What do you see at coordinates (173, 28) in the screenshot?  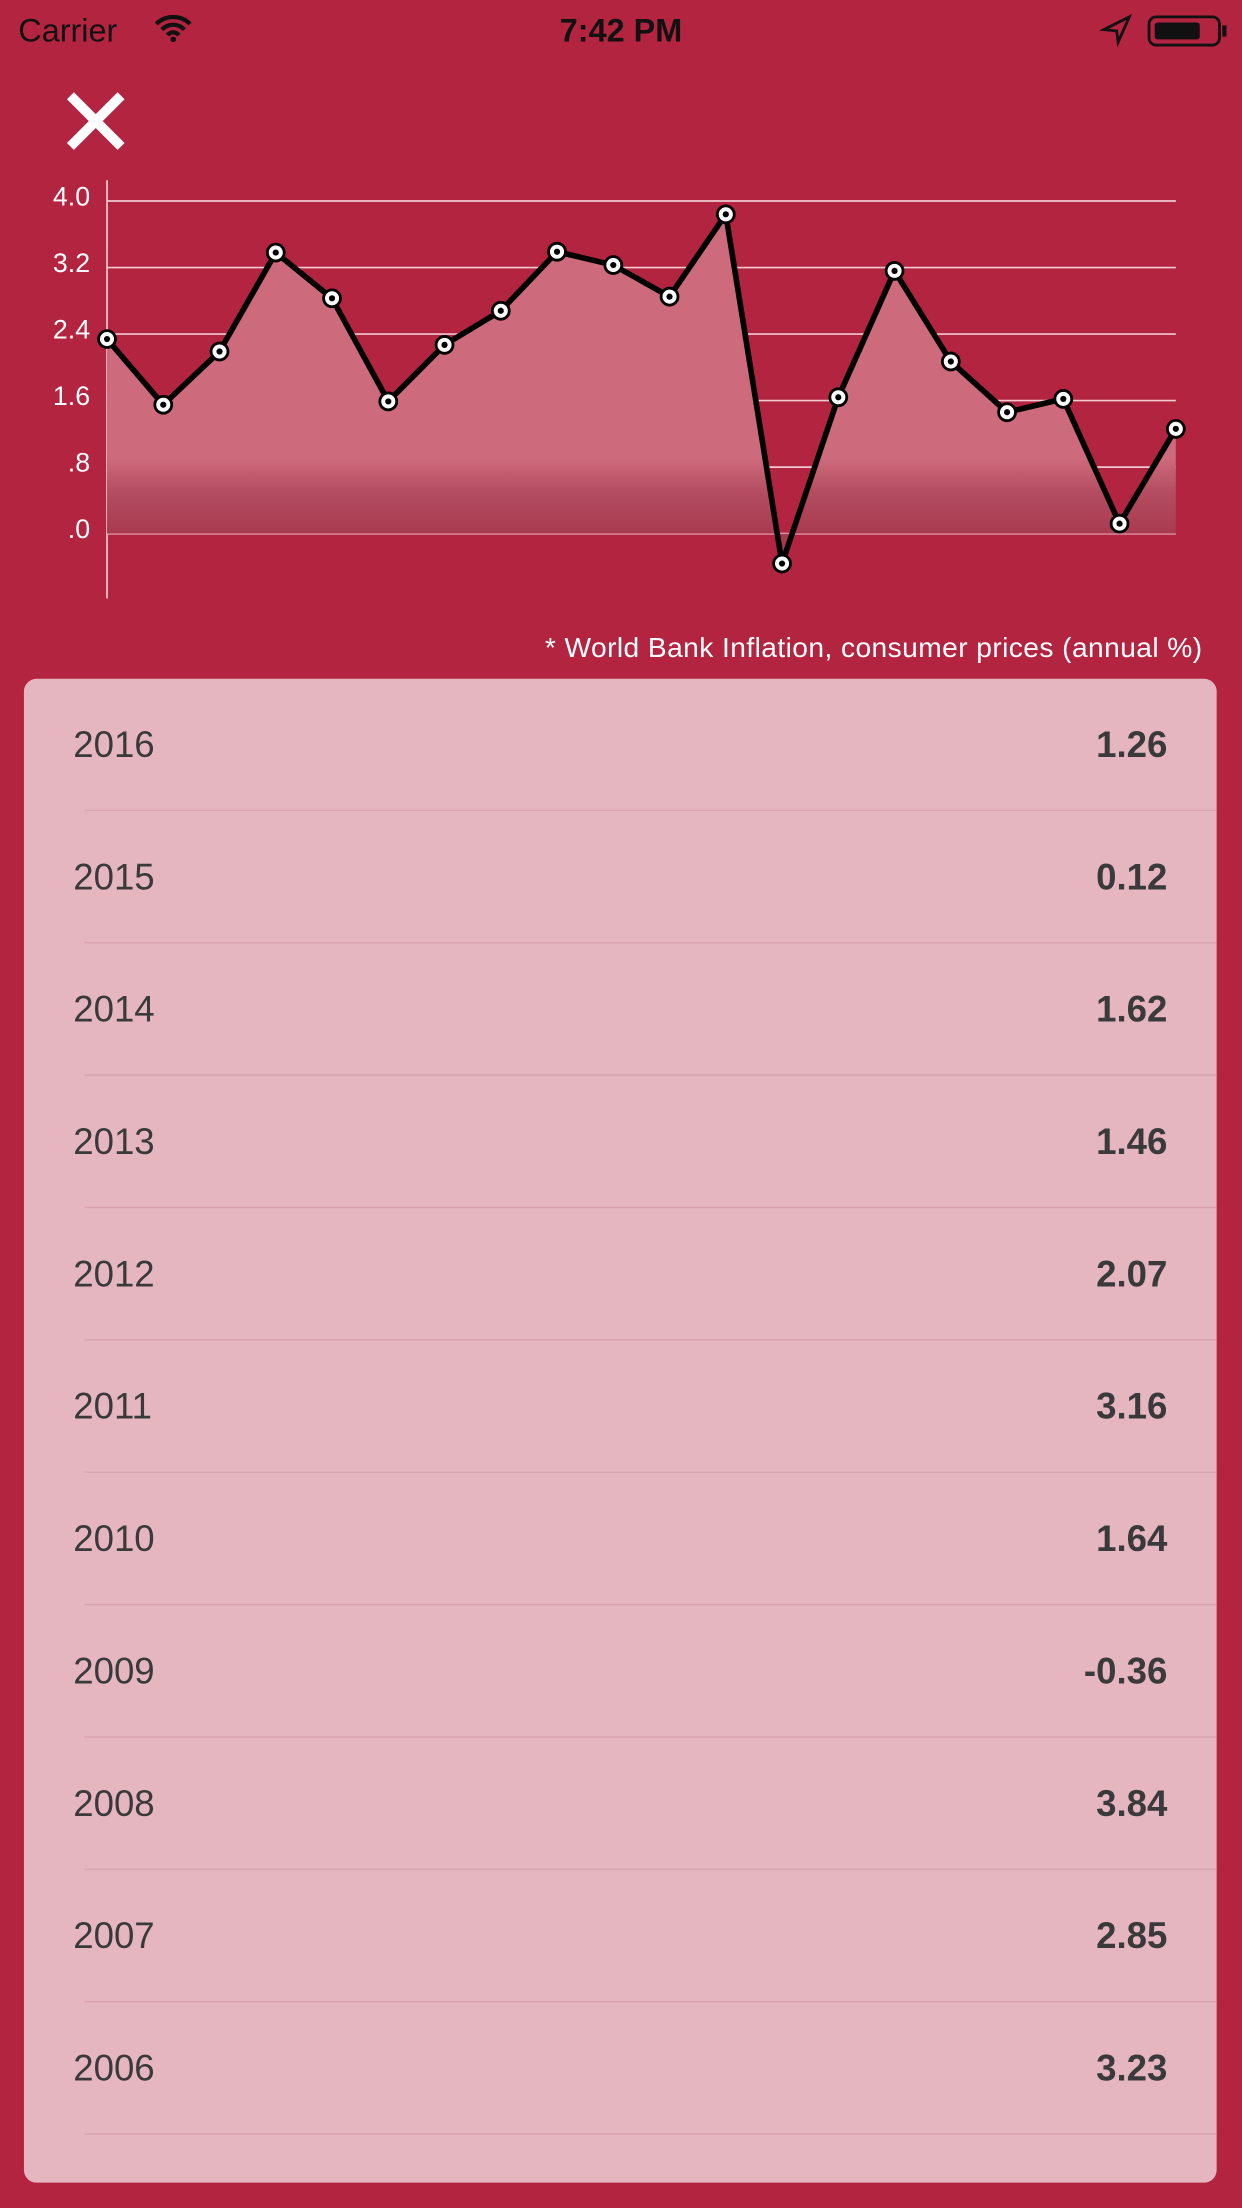 I see `wifi-icon` at bounding box center [173, 28].